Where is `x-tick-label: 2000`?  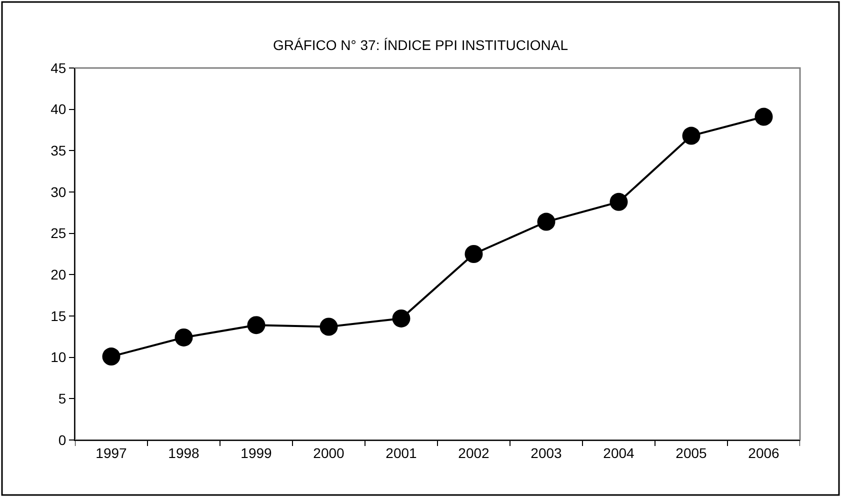
x-tick-label: 2000 is located at coordinates (329, 452).